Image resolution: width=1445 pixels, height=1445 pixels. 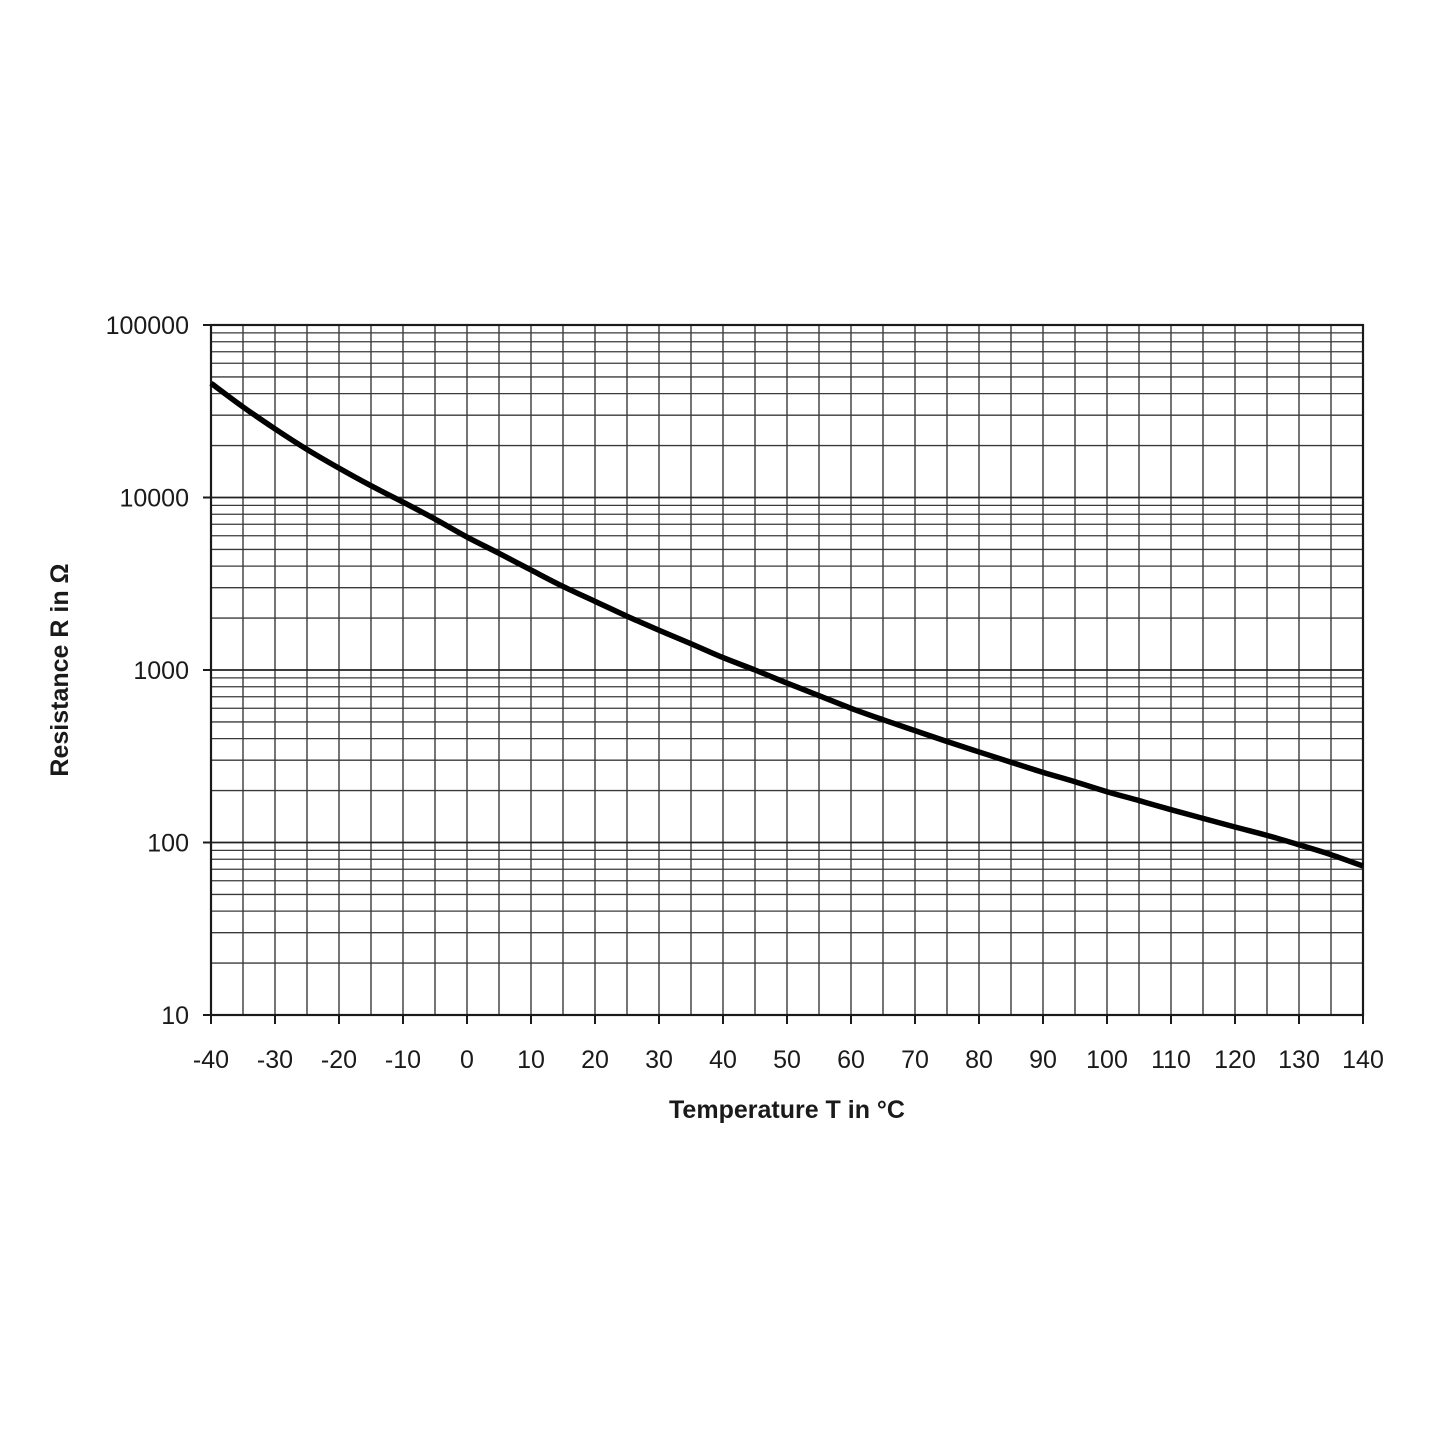 I want to click on y-tick-label: 100, so click(x=168, y=844).